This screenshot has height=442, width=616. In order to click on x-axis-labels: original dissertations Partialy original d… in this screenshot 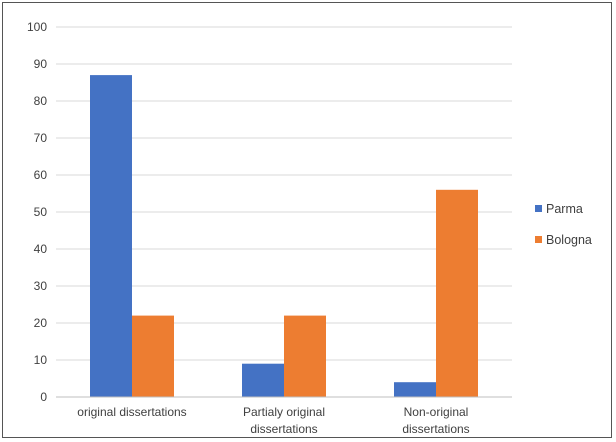, I will do `click(273, 420)`.